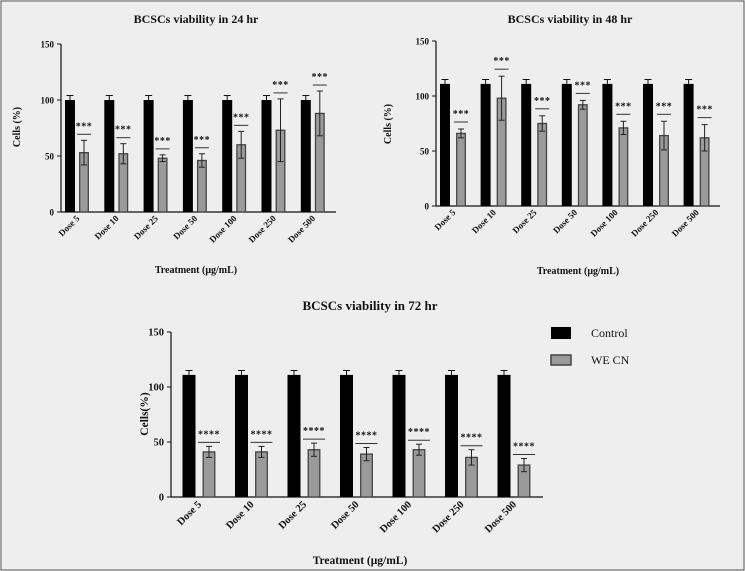 This screenshot has width=745, height=571. I want to click on chart2-y-axis-title: Cells (%), so click(388, 124).